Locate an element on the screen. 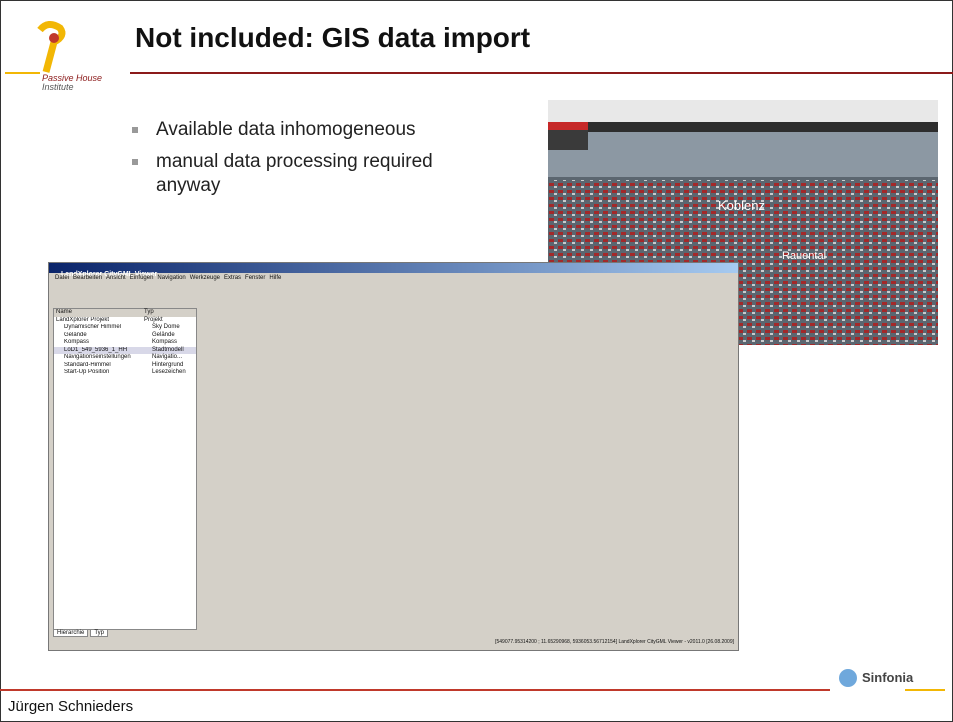 This screenshot has height=722, width=953. tree-name: Kompass is located at coordinates (77, 342).